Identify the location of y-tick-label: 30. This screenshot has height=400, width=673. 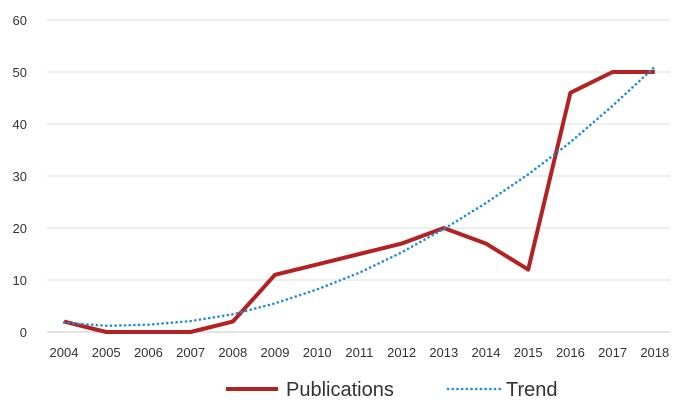
(20, 176).